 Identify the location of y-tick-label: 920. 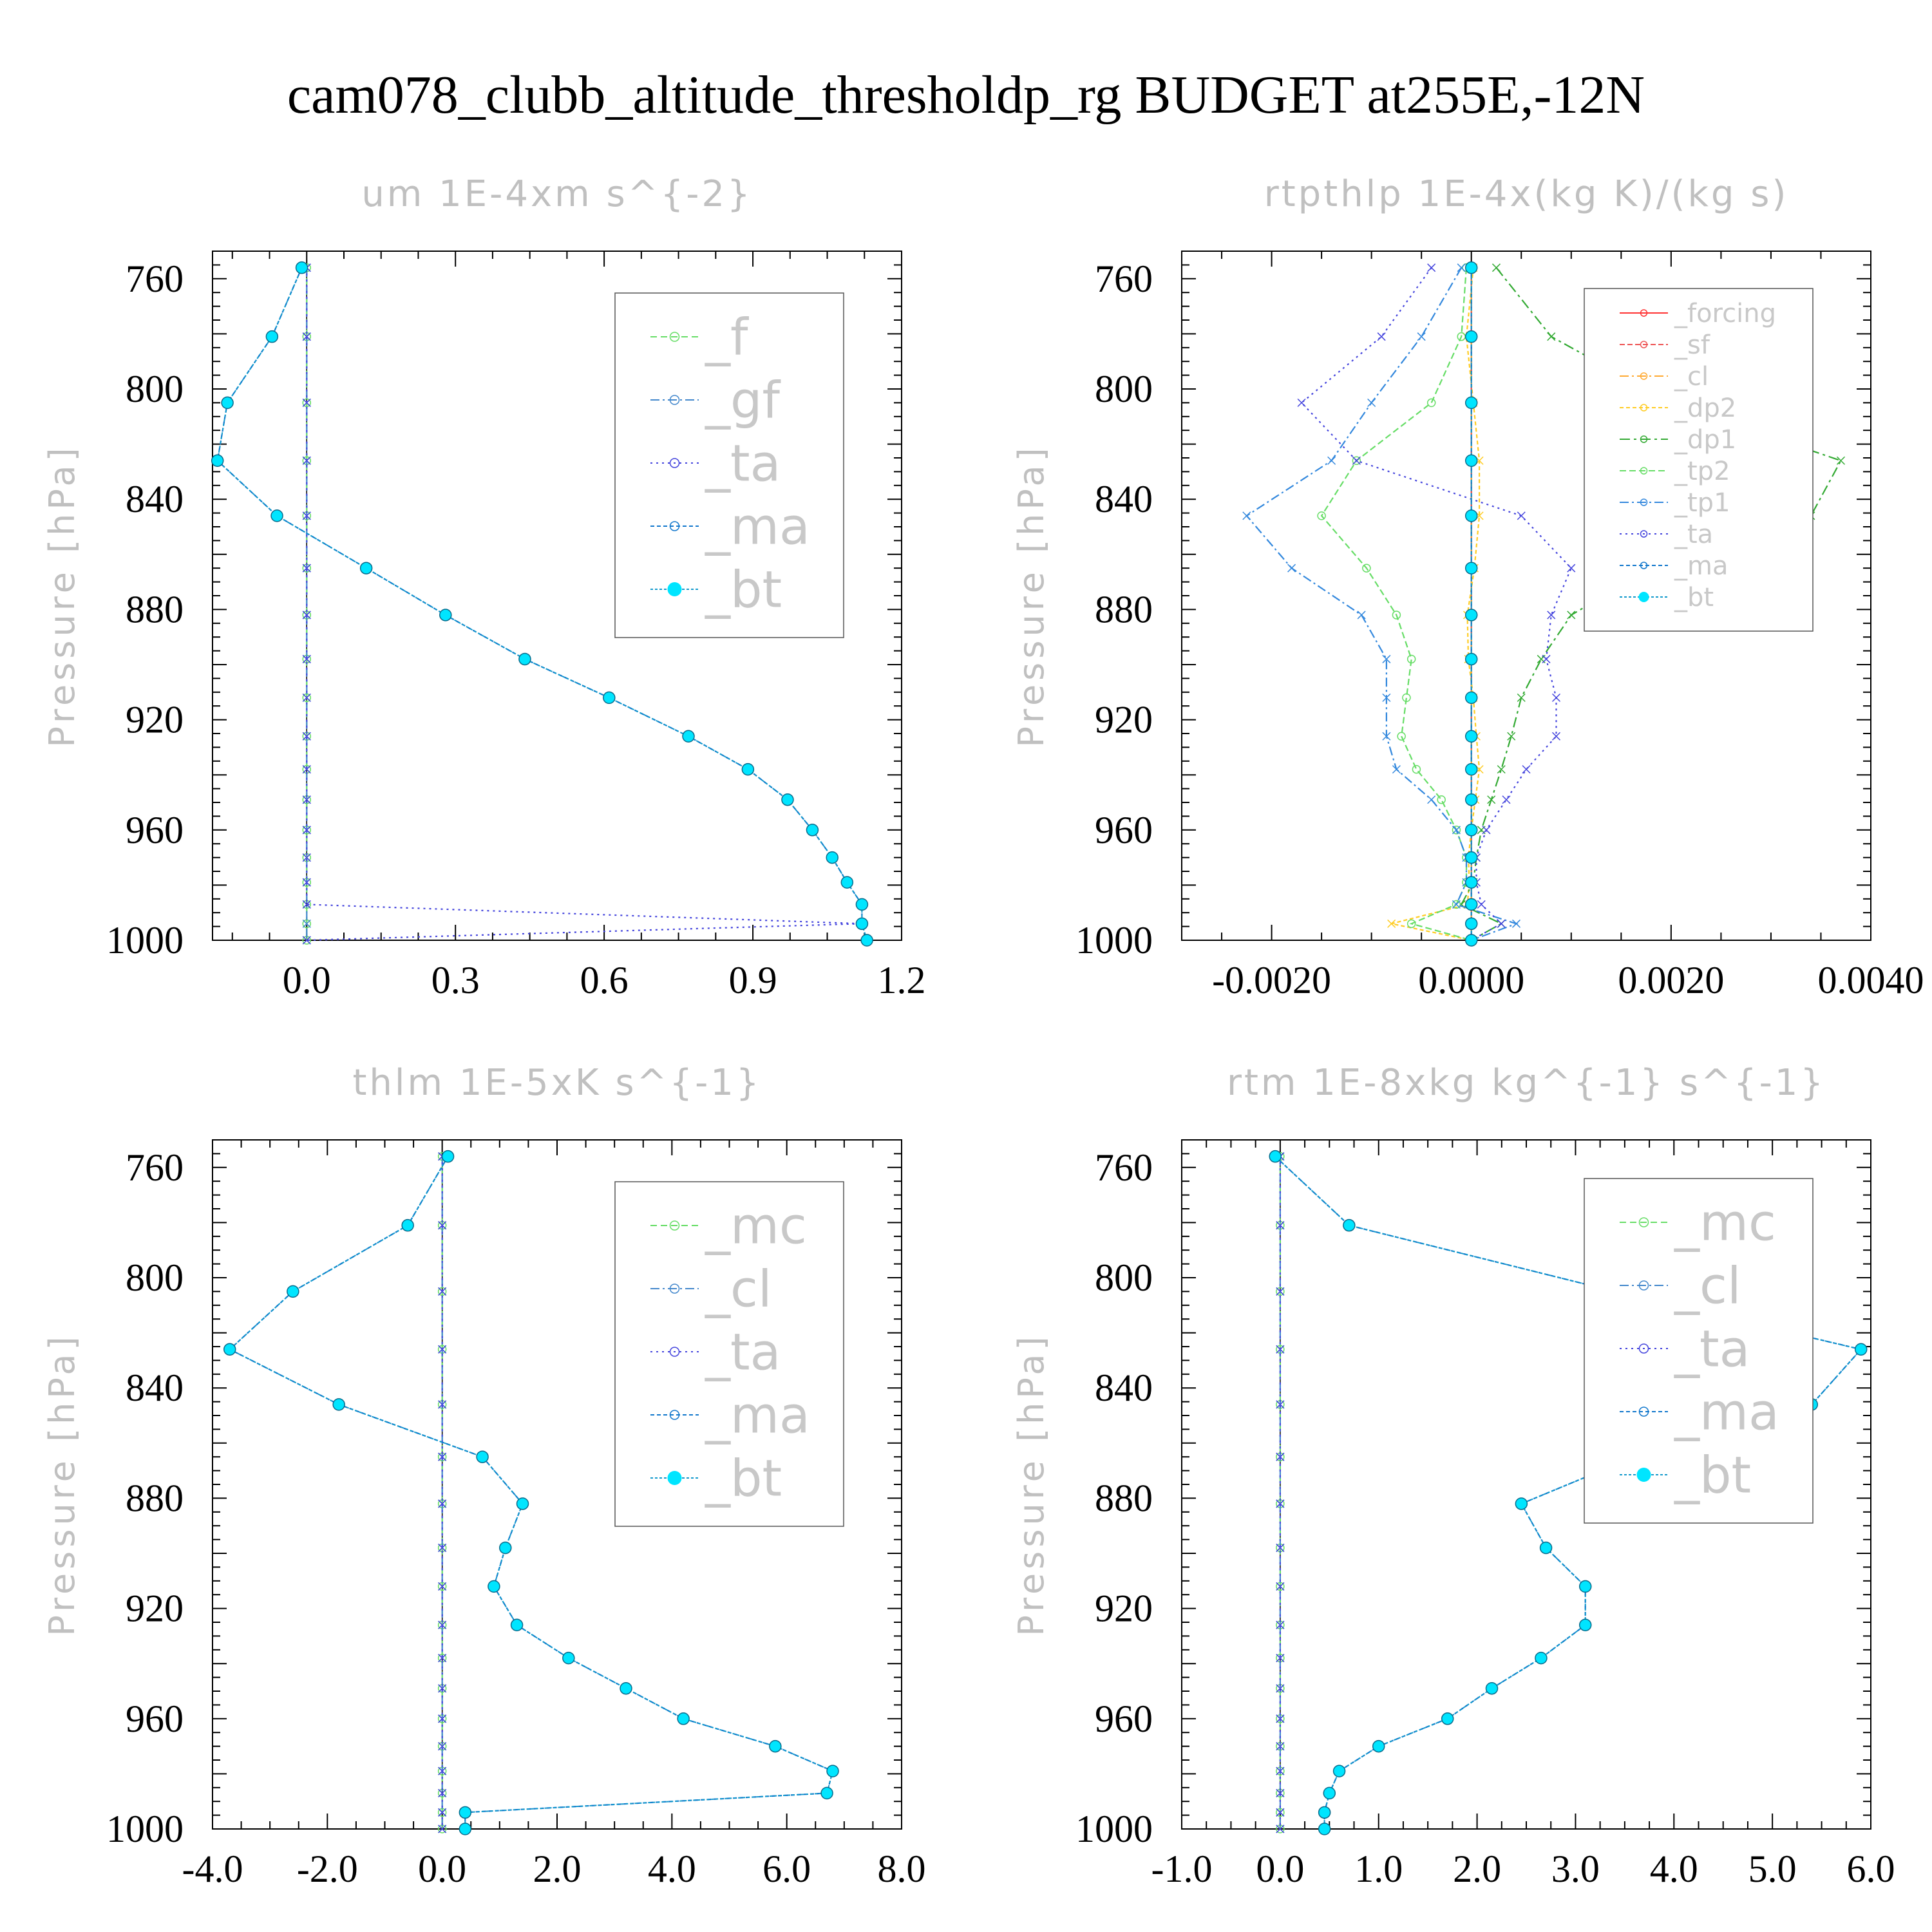
(1124, 720).